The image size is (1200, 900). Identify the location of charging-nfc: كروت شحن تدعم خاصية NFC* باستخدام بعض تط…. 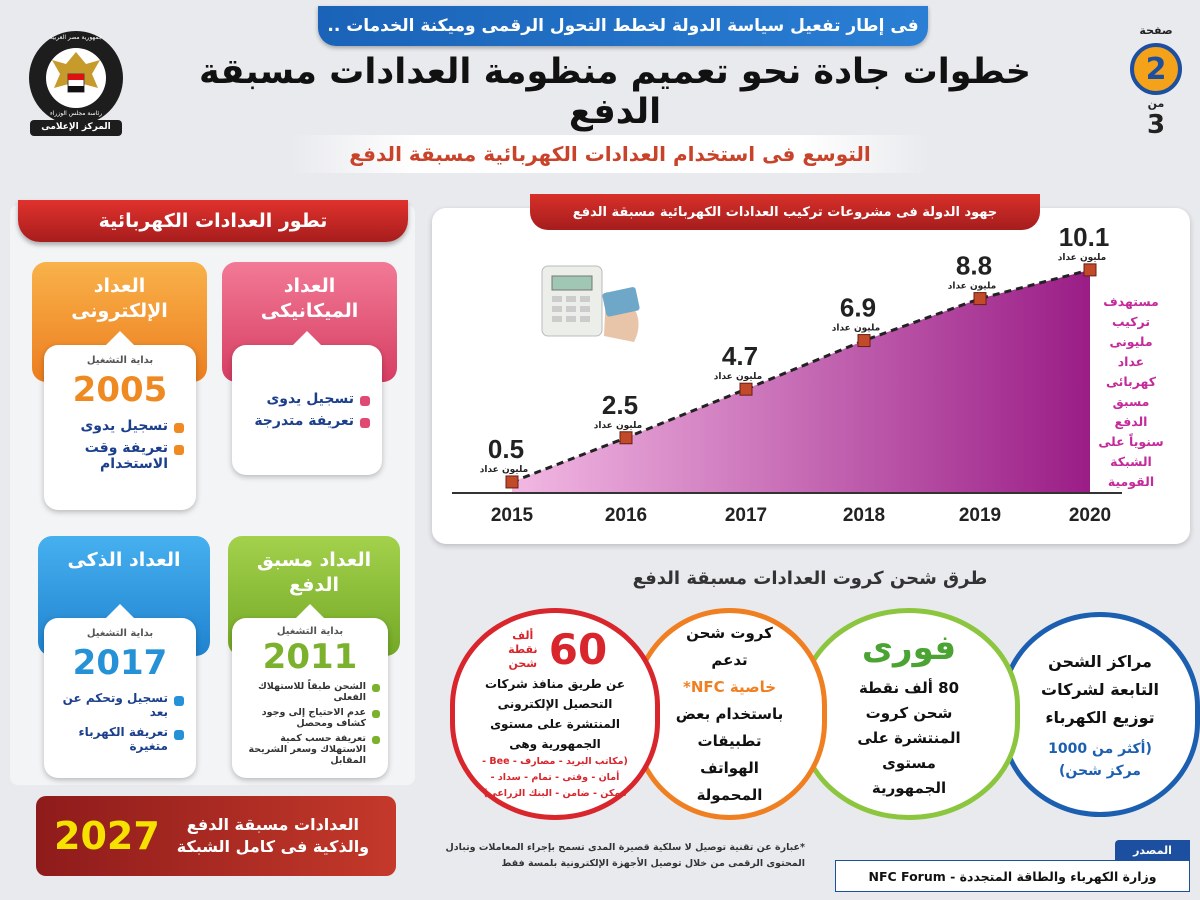
(729, 714).